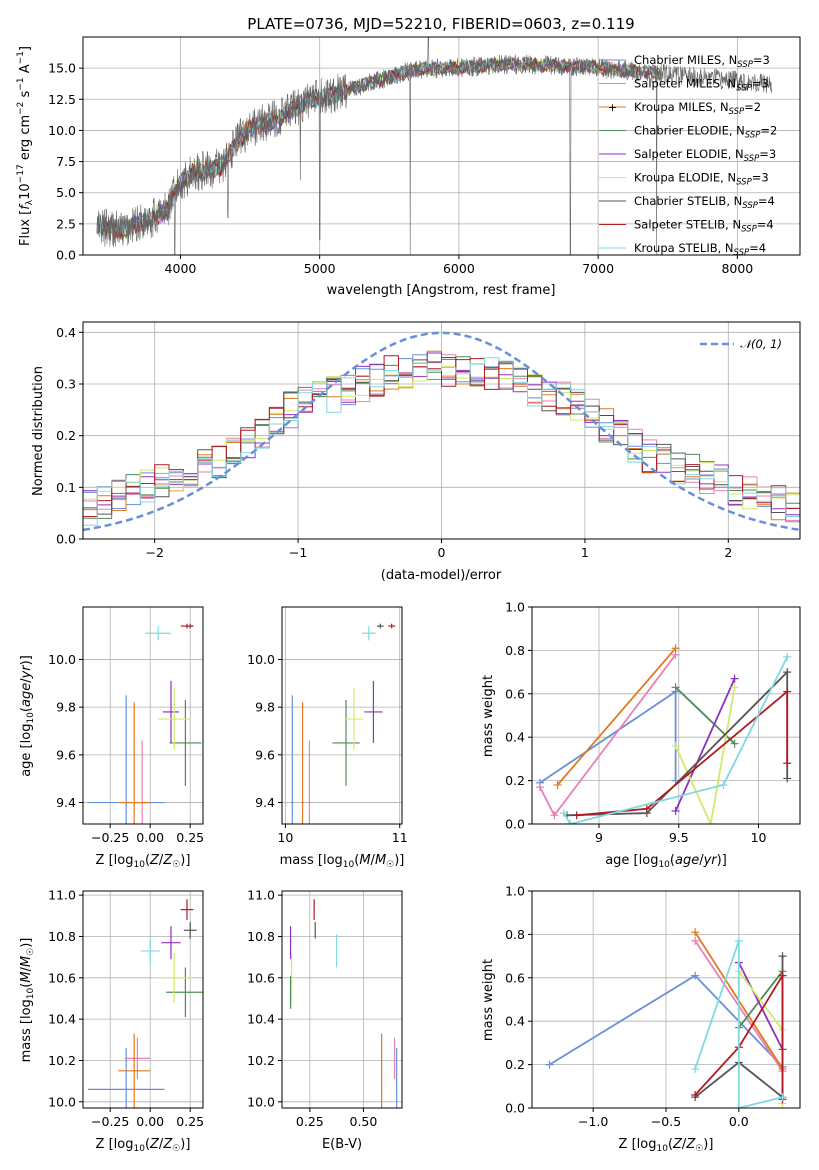 Image resolution: width=819 pixels, height=1170 pixels. I want to click on ebv-mass-points, so click(343, 1003).